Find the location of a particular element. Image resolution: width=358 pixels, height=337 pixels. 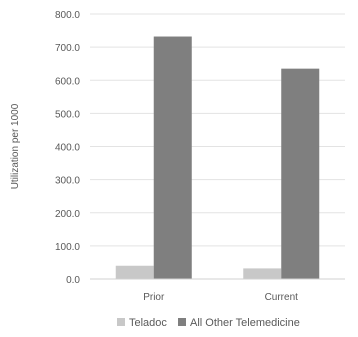

bar-teladoc-current is located at coordinates (262, 273).